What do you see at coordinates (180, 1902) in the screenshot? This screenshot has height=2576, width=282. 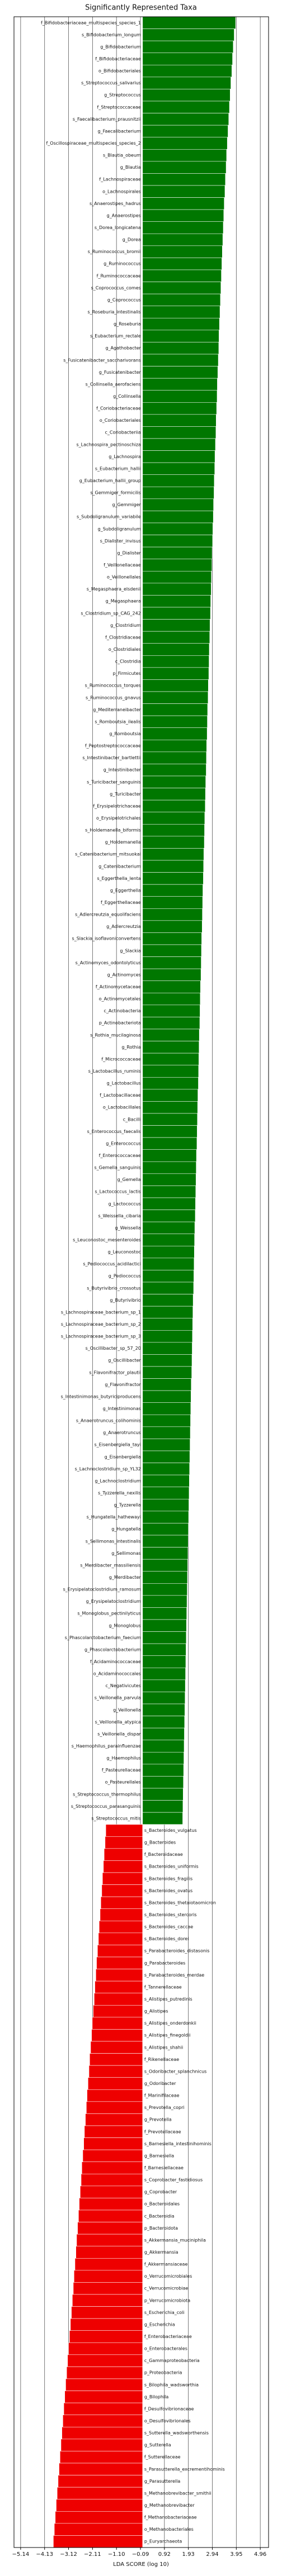 I see `y-tick-label: s_Bacteroides_thetaiotaomicron` at bounding box center [180, 1902].